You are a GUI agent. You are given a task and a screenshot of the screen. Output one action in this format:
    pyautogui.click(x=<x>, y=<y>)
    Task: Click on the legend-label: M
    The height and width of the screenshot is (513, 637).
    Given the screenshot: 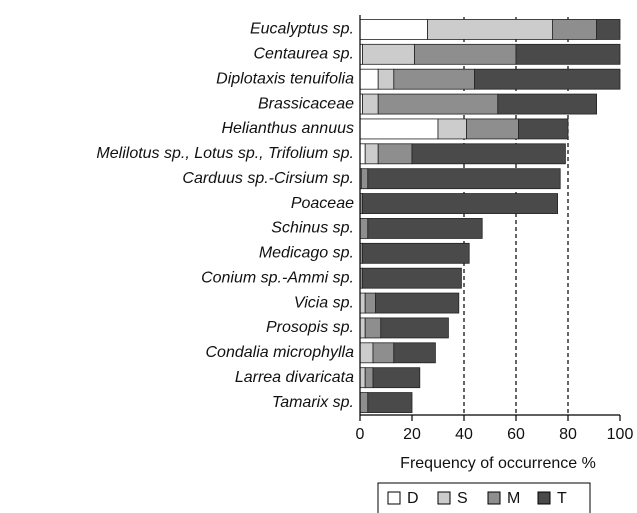 What is the action you would take?
    pyautogui.click(x=513, y=498)
    